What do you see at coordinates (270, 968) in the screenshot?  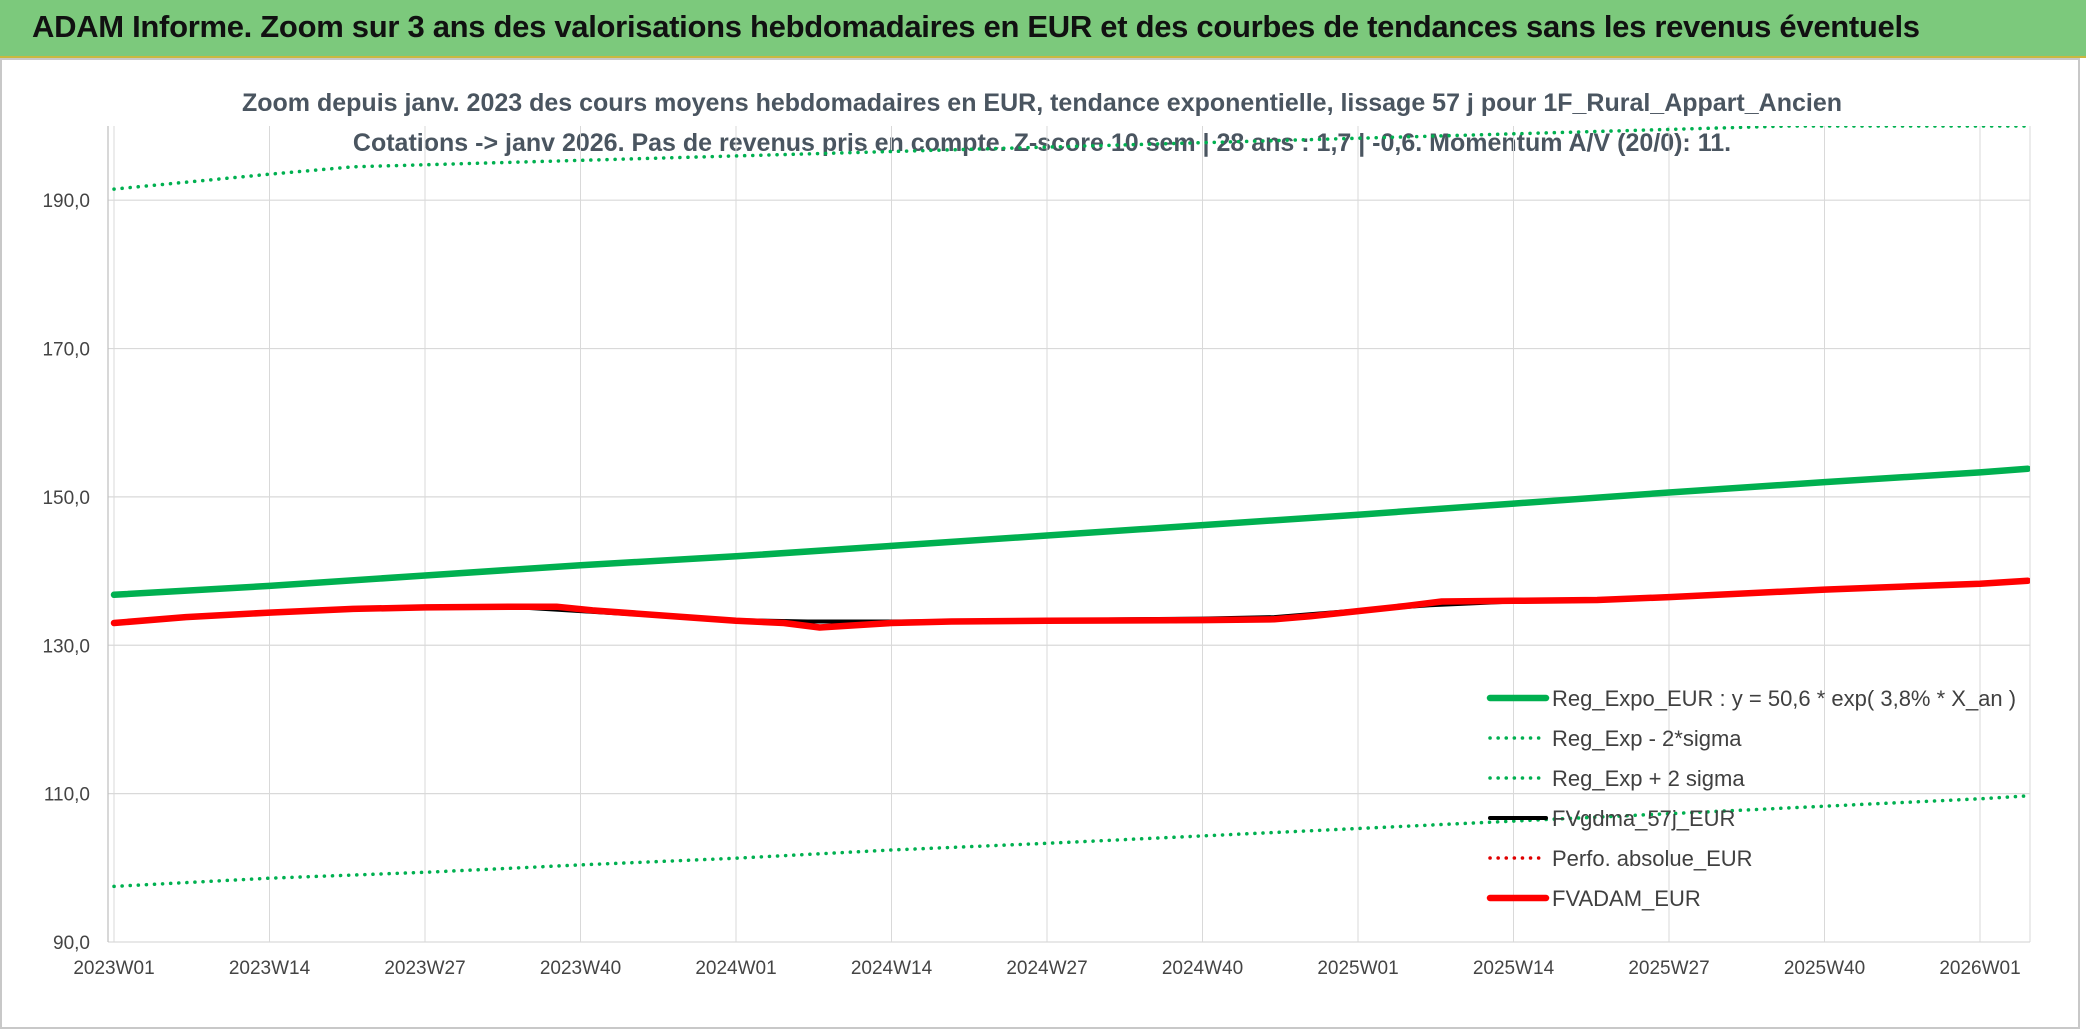 I see `x-tick-label: 2023W14` at bounding box center [270, 968].